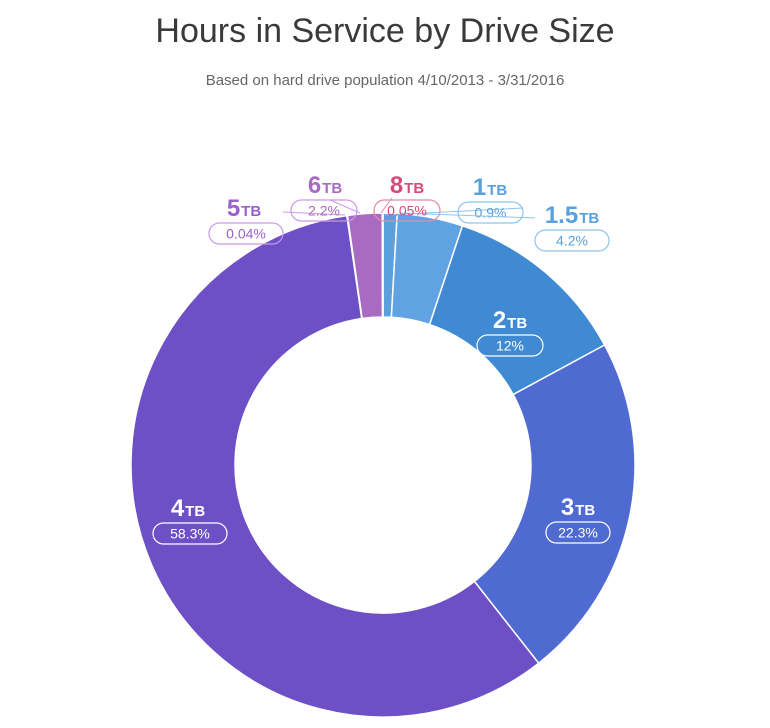 The image size is (770, 728). I want to click on label-pct-6tb: 2.2%, so click(324, 211).